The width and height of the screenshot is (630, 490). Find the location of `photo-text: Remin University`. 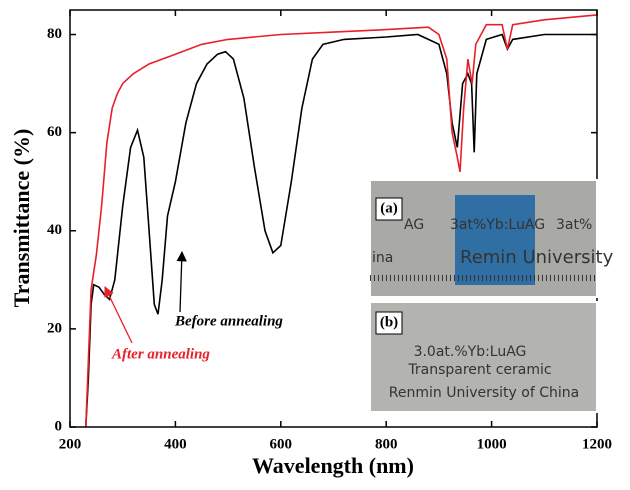

photo-text: Remin University is located at coordinates (537, 257).